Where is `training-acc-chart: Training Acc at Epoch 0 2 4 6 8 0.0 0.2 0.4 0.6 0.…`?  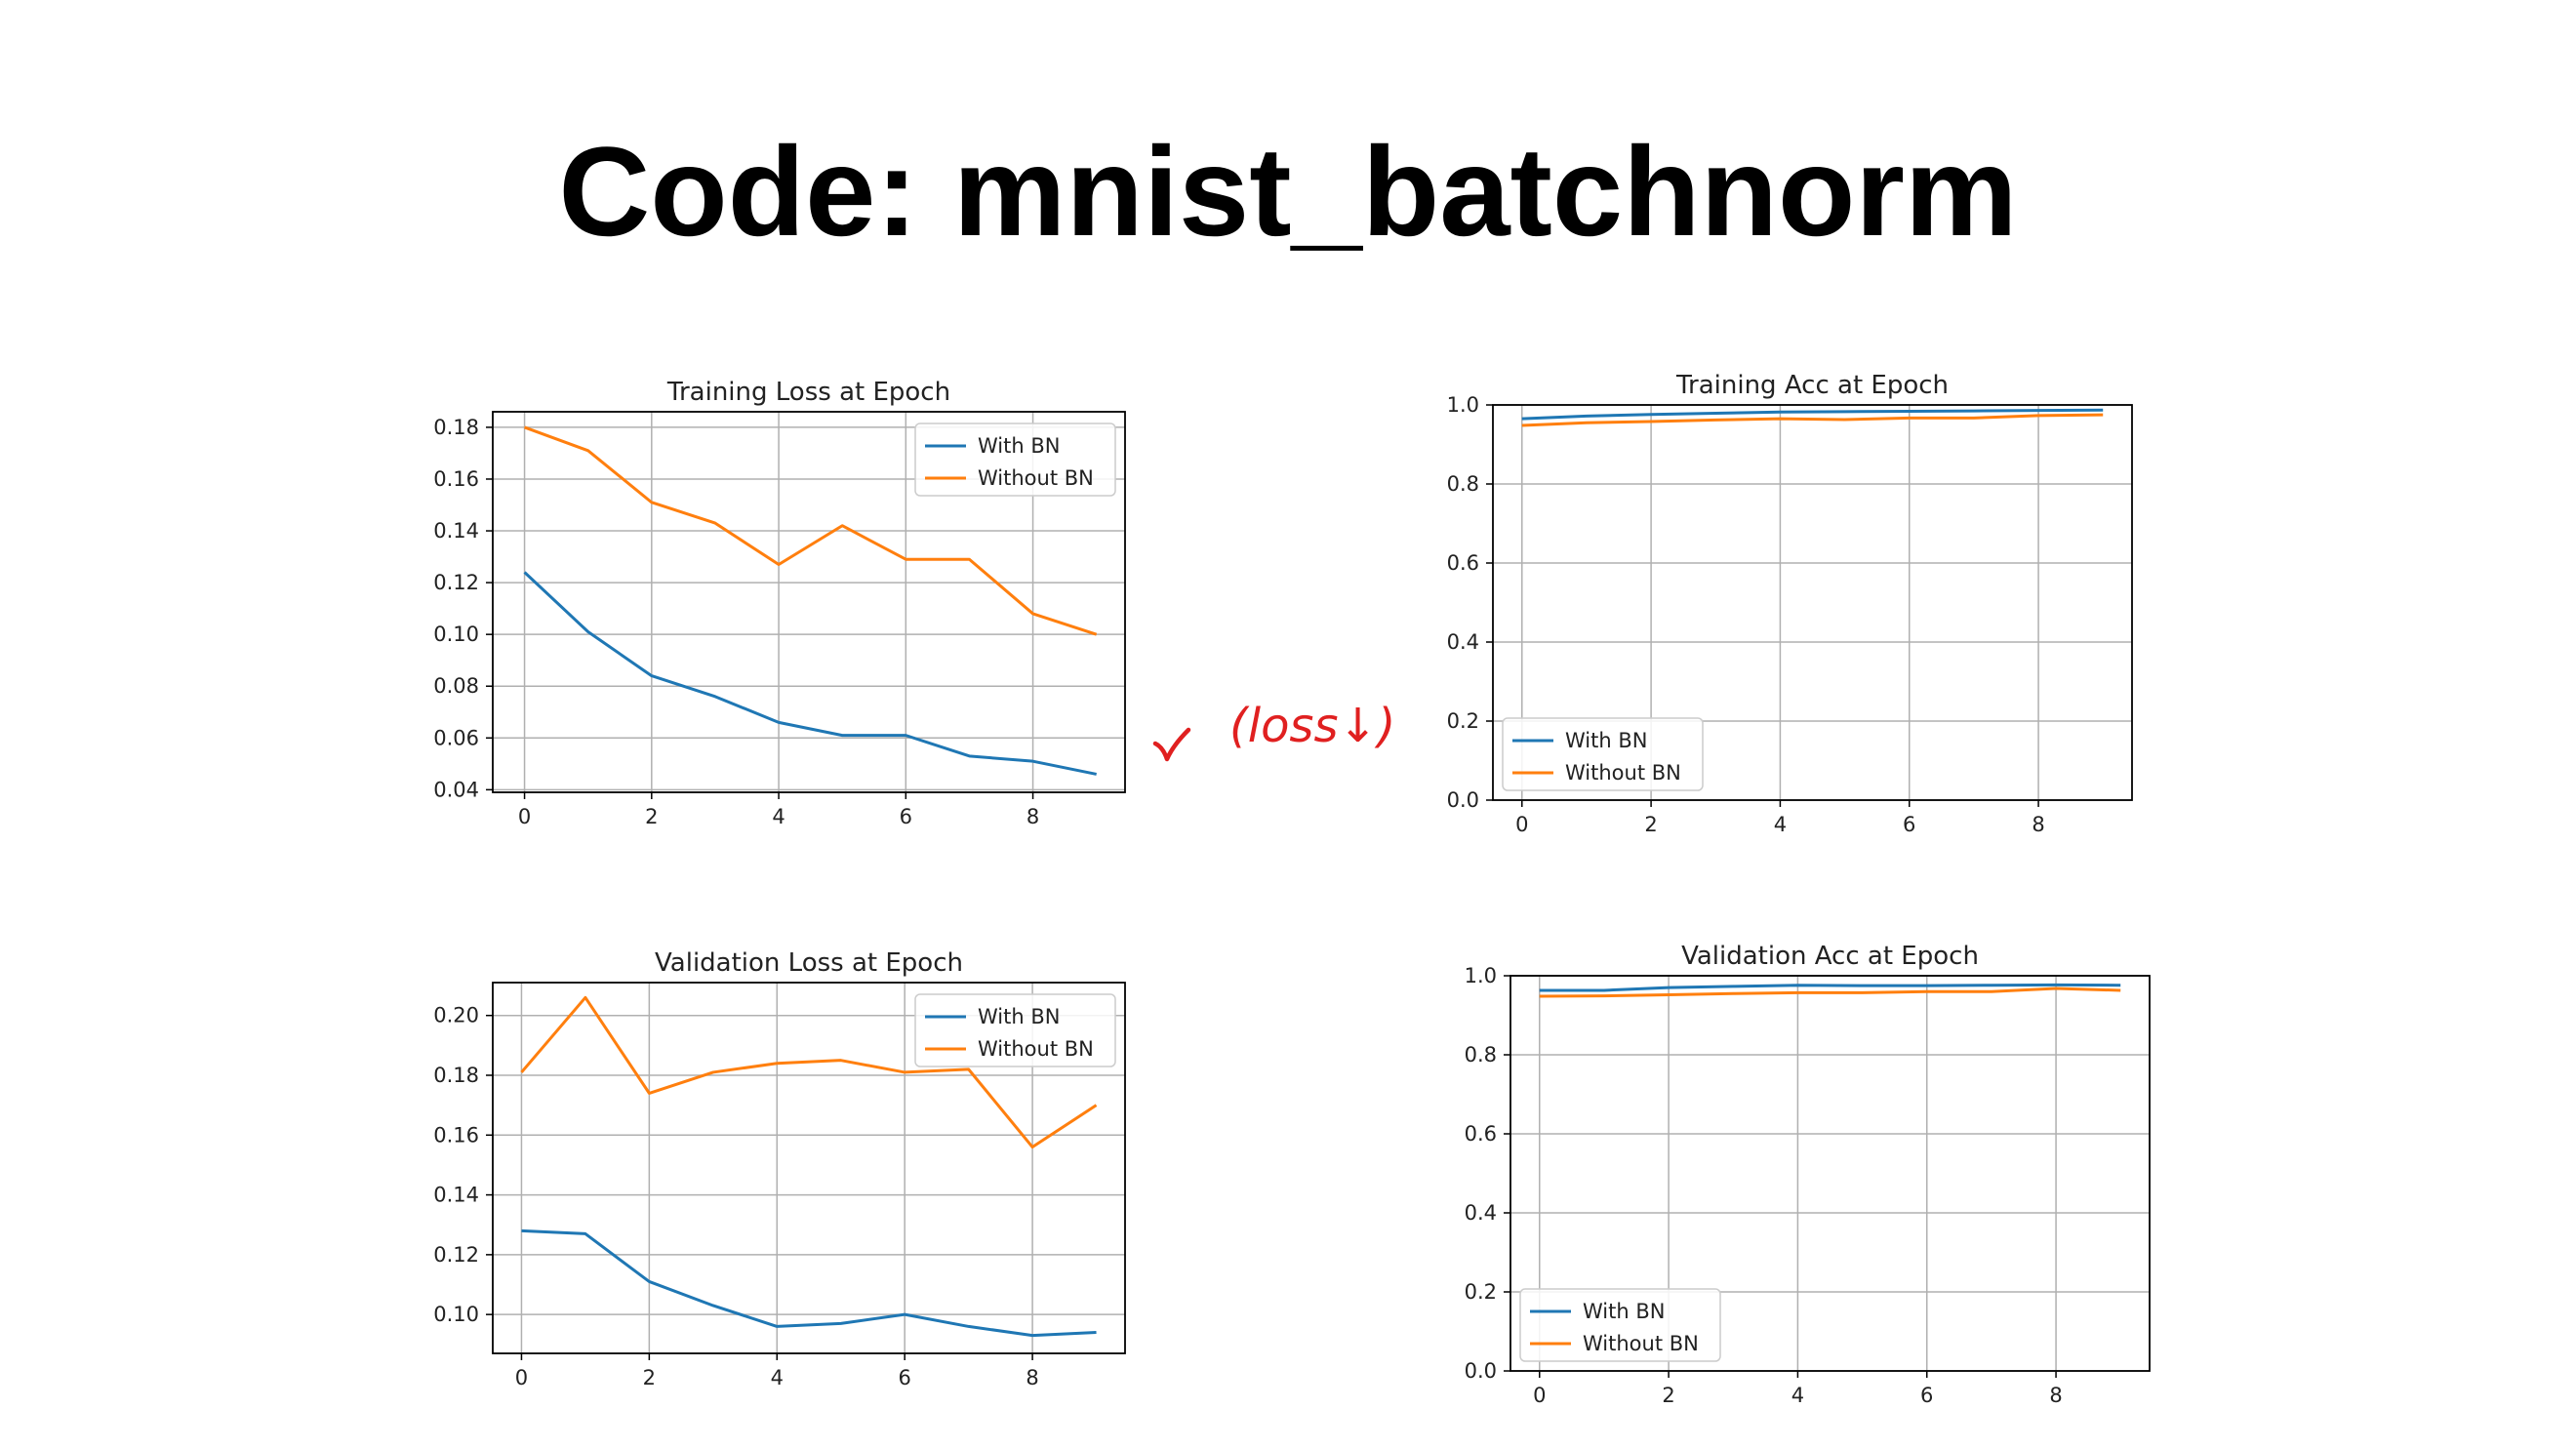
training-acc-chart: Training Acc at Epoch 0 2 4 6 8 0.0 0.2 0.4 0.6 0.… is located at coordinates (1790, 603).